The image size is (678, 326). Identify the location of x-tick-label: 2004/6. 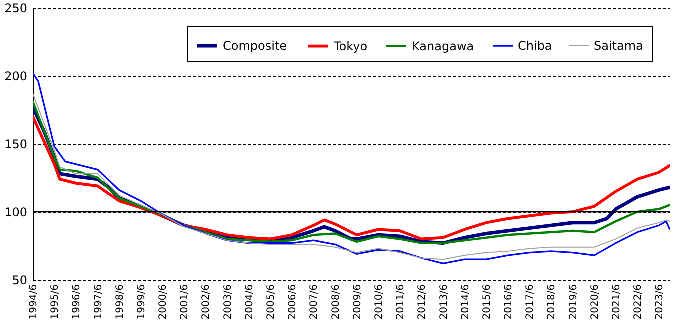
(250, 302).